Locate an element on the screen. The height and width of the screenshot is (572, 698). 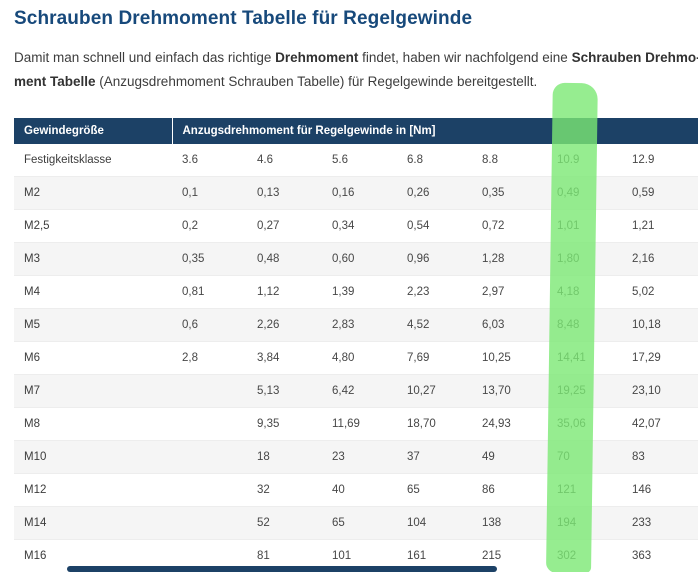
intro-bold-text: ment Tabelle is located at coordinates (55, 81).